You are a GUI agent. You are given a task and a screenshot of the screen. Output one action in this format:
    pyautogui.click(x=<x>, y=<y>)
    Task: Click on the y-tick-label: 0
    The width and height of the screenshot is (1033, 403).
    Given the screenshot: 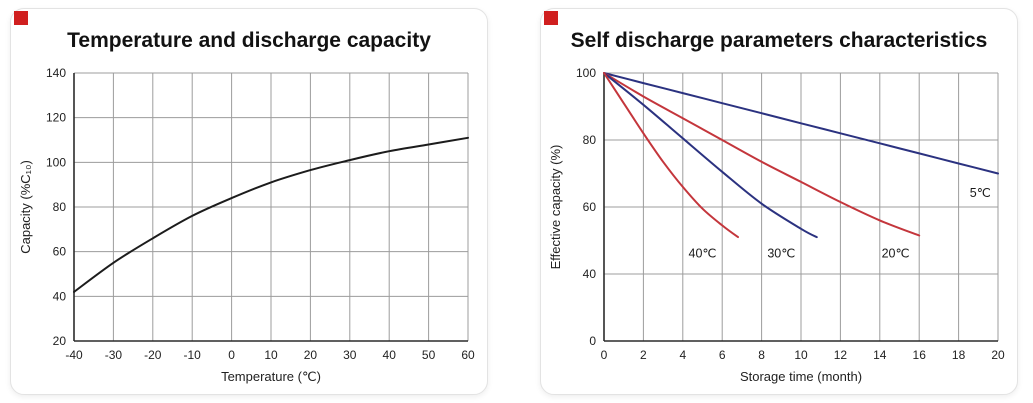 What is the action you would take?
    pyautogui.click(x=592, y=341)
    